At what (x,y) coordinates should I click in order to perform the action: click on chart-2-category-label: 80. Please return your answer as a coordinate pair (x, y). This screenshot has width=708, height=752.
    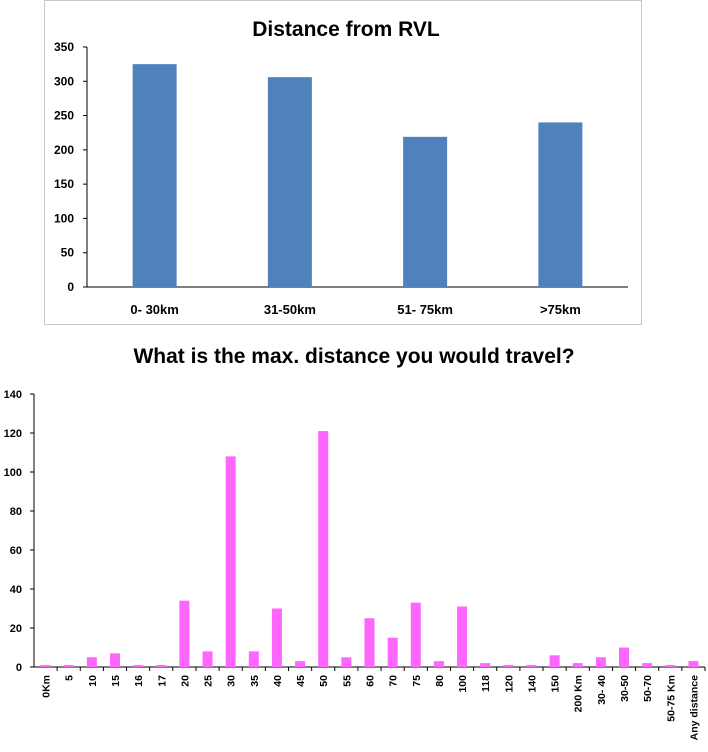
    Looking at the image, I should click on (440, 681).